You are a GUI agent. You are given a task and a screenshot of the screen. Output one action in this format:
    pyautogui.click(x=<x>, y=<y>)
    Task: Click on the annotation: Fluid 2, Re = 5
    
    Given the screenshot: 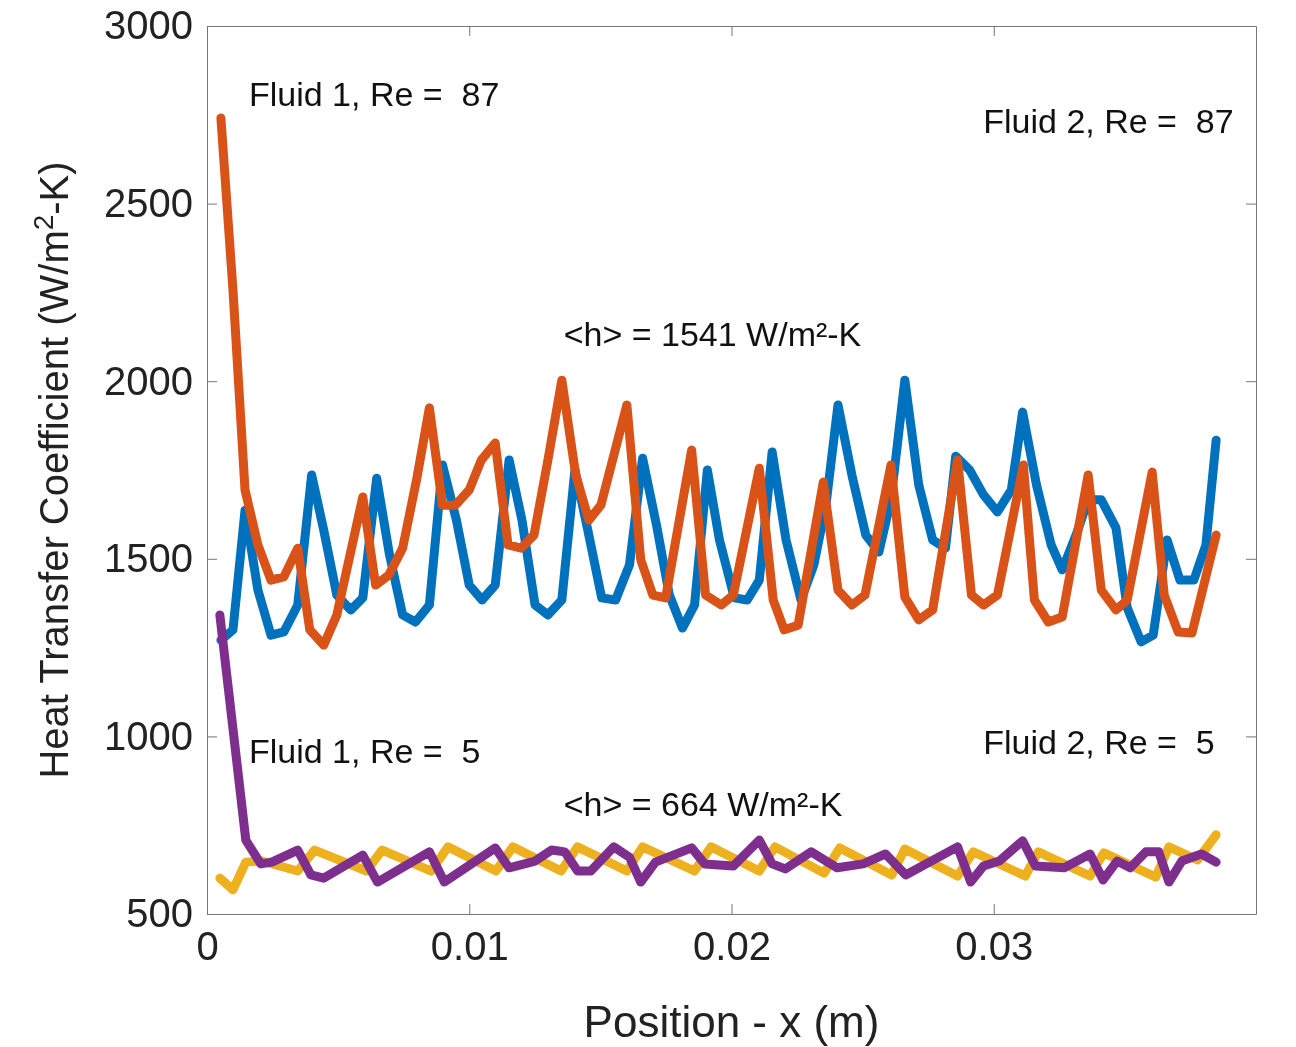 What is the action you would take?
    pyautogui.click(x=1099, y=742)
    